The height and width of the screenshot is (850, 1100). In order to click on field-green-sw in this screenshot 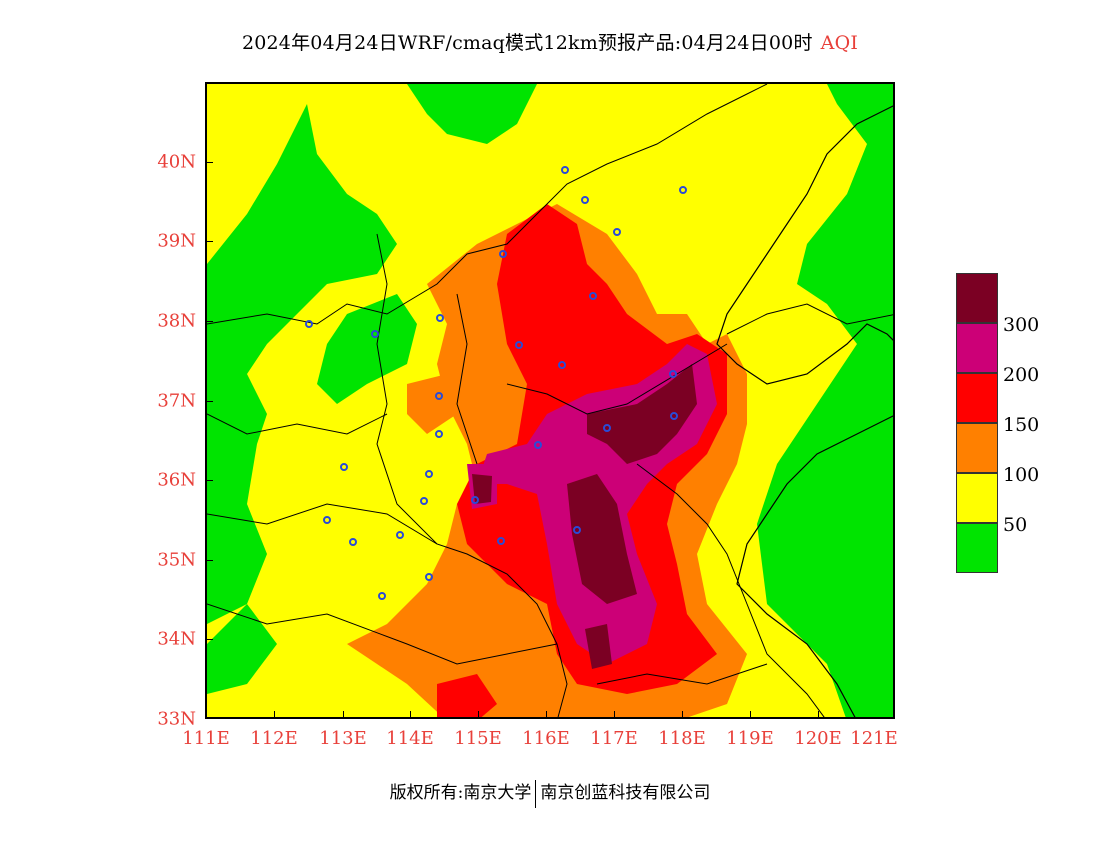, I will do `click(242, 649)`.